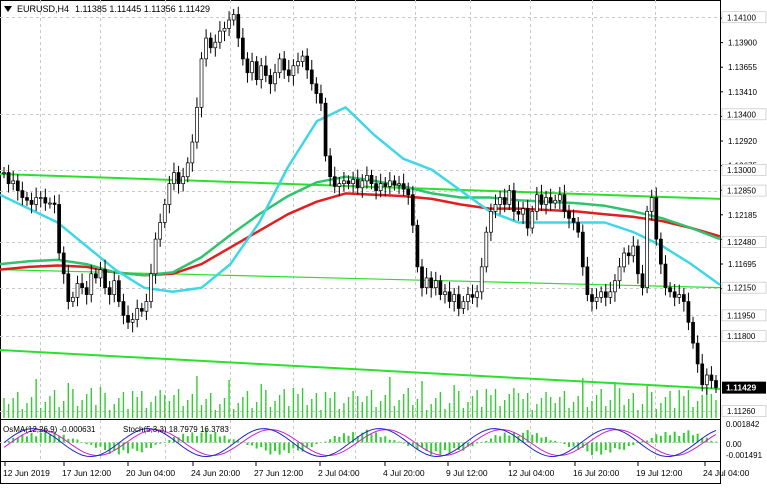  What do you see at coordinates (741, 191) in the screenshot?
I see `level-label: 1.12850` at bounding box center [741, 191].